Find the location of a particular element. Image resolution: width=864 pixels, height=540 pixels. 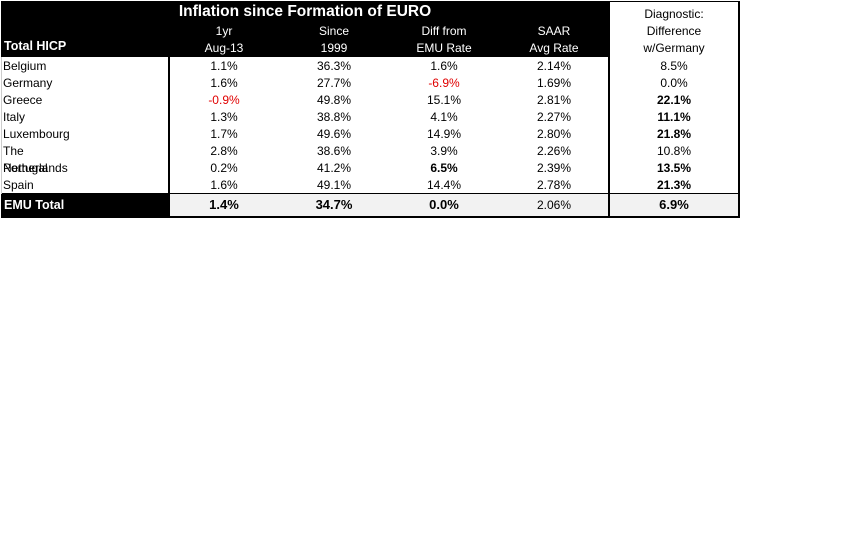

col-since-header: Since 1999 is located at coordinates (334, 39).